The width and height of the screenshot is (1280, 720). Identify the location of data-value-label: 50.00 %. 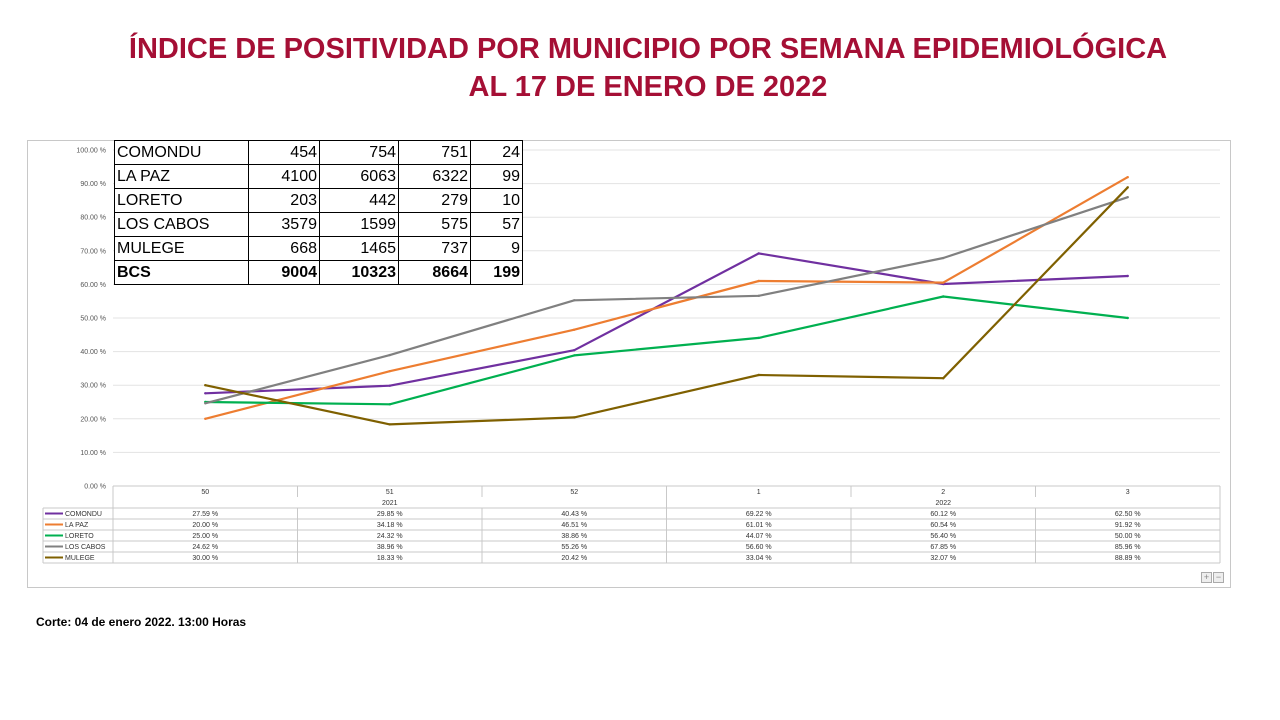
(1128, 536).